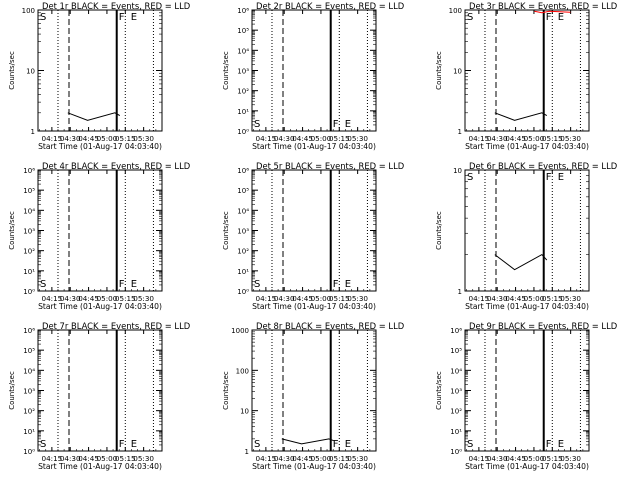 This screenshot has height=480, width=640. I want to click on chart-title: Det 8r BLACK = Events, RED = LLD, so click(330, 326).